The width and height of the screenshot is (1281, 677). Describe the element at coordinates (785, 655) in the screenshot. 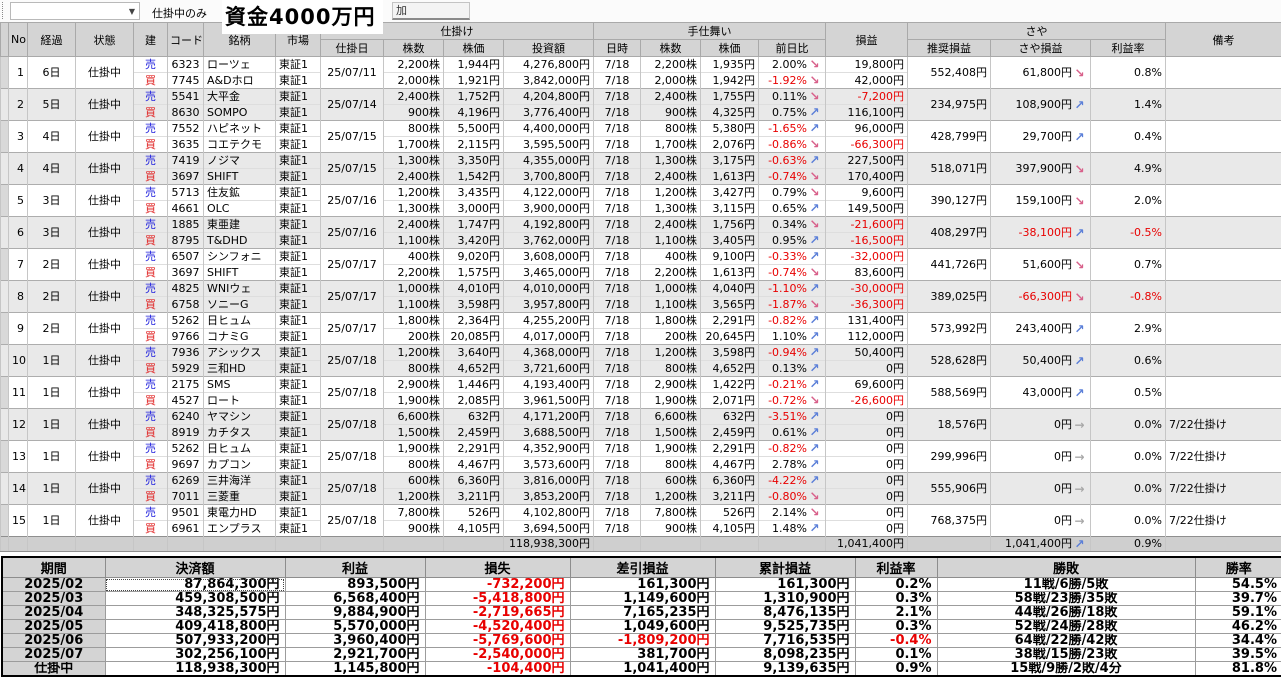

I see `summary-cell-cumulative-pl: 8,098,235円` at that location.